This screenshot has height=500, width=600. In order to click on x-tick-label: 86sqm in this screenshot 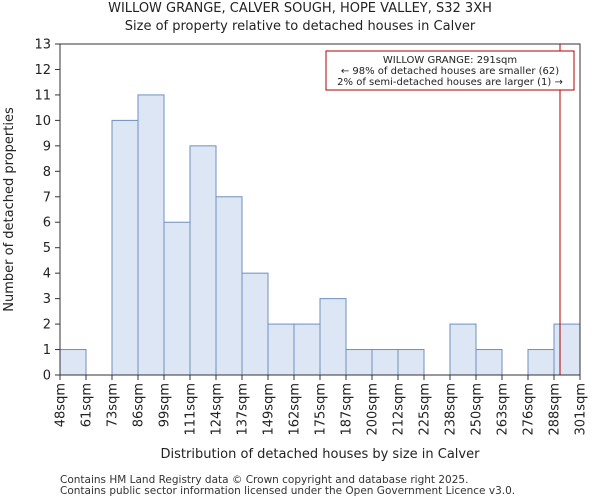, I will do `click(139, 405)`.